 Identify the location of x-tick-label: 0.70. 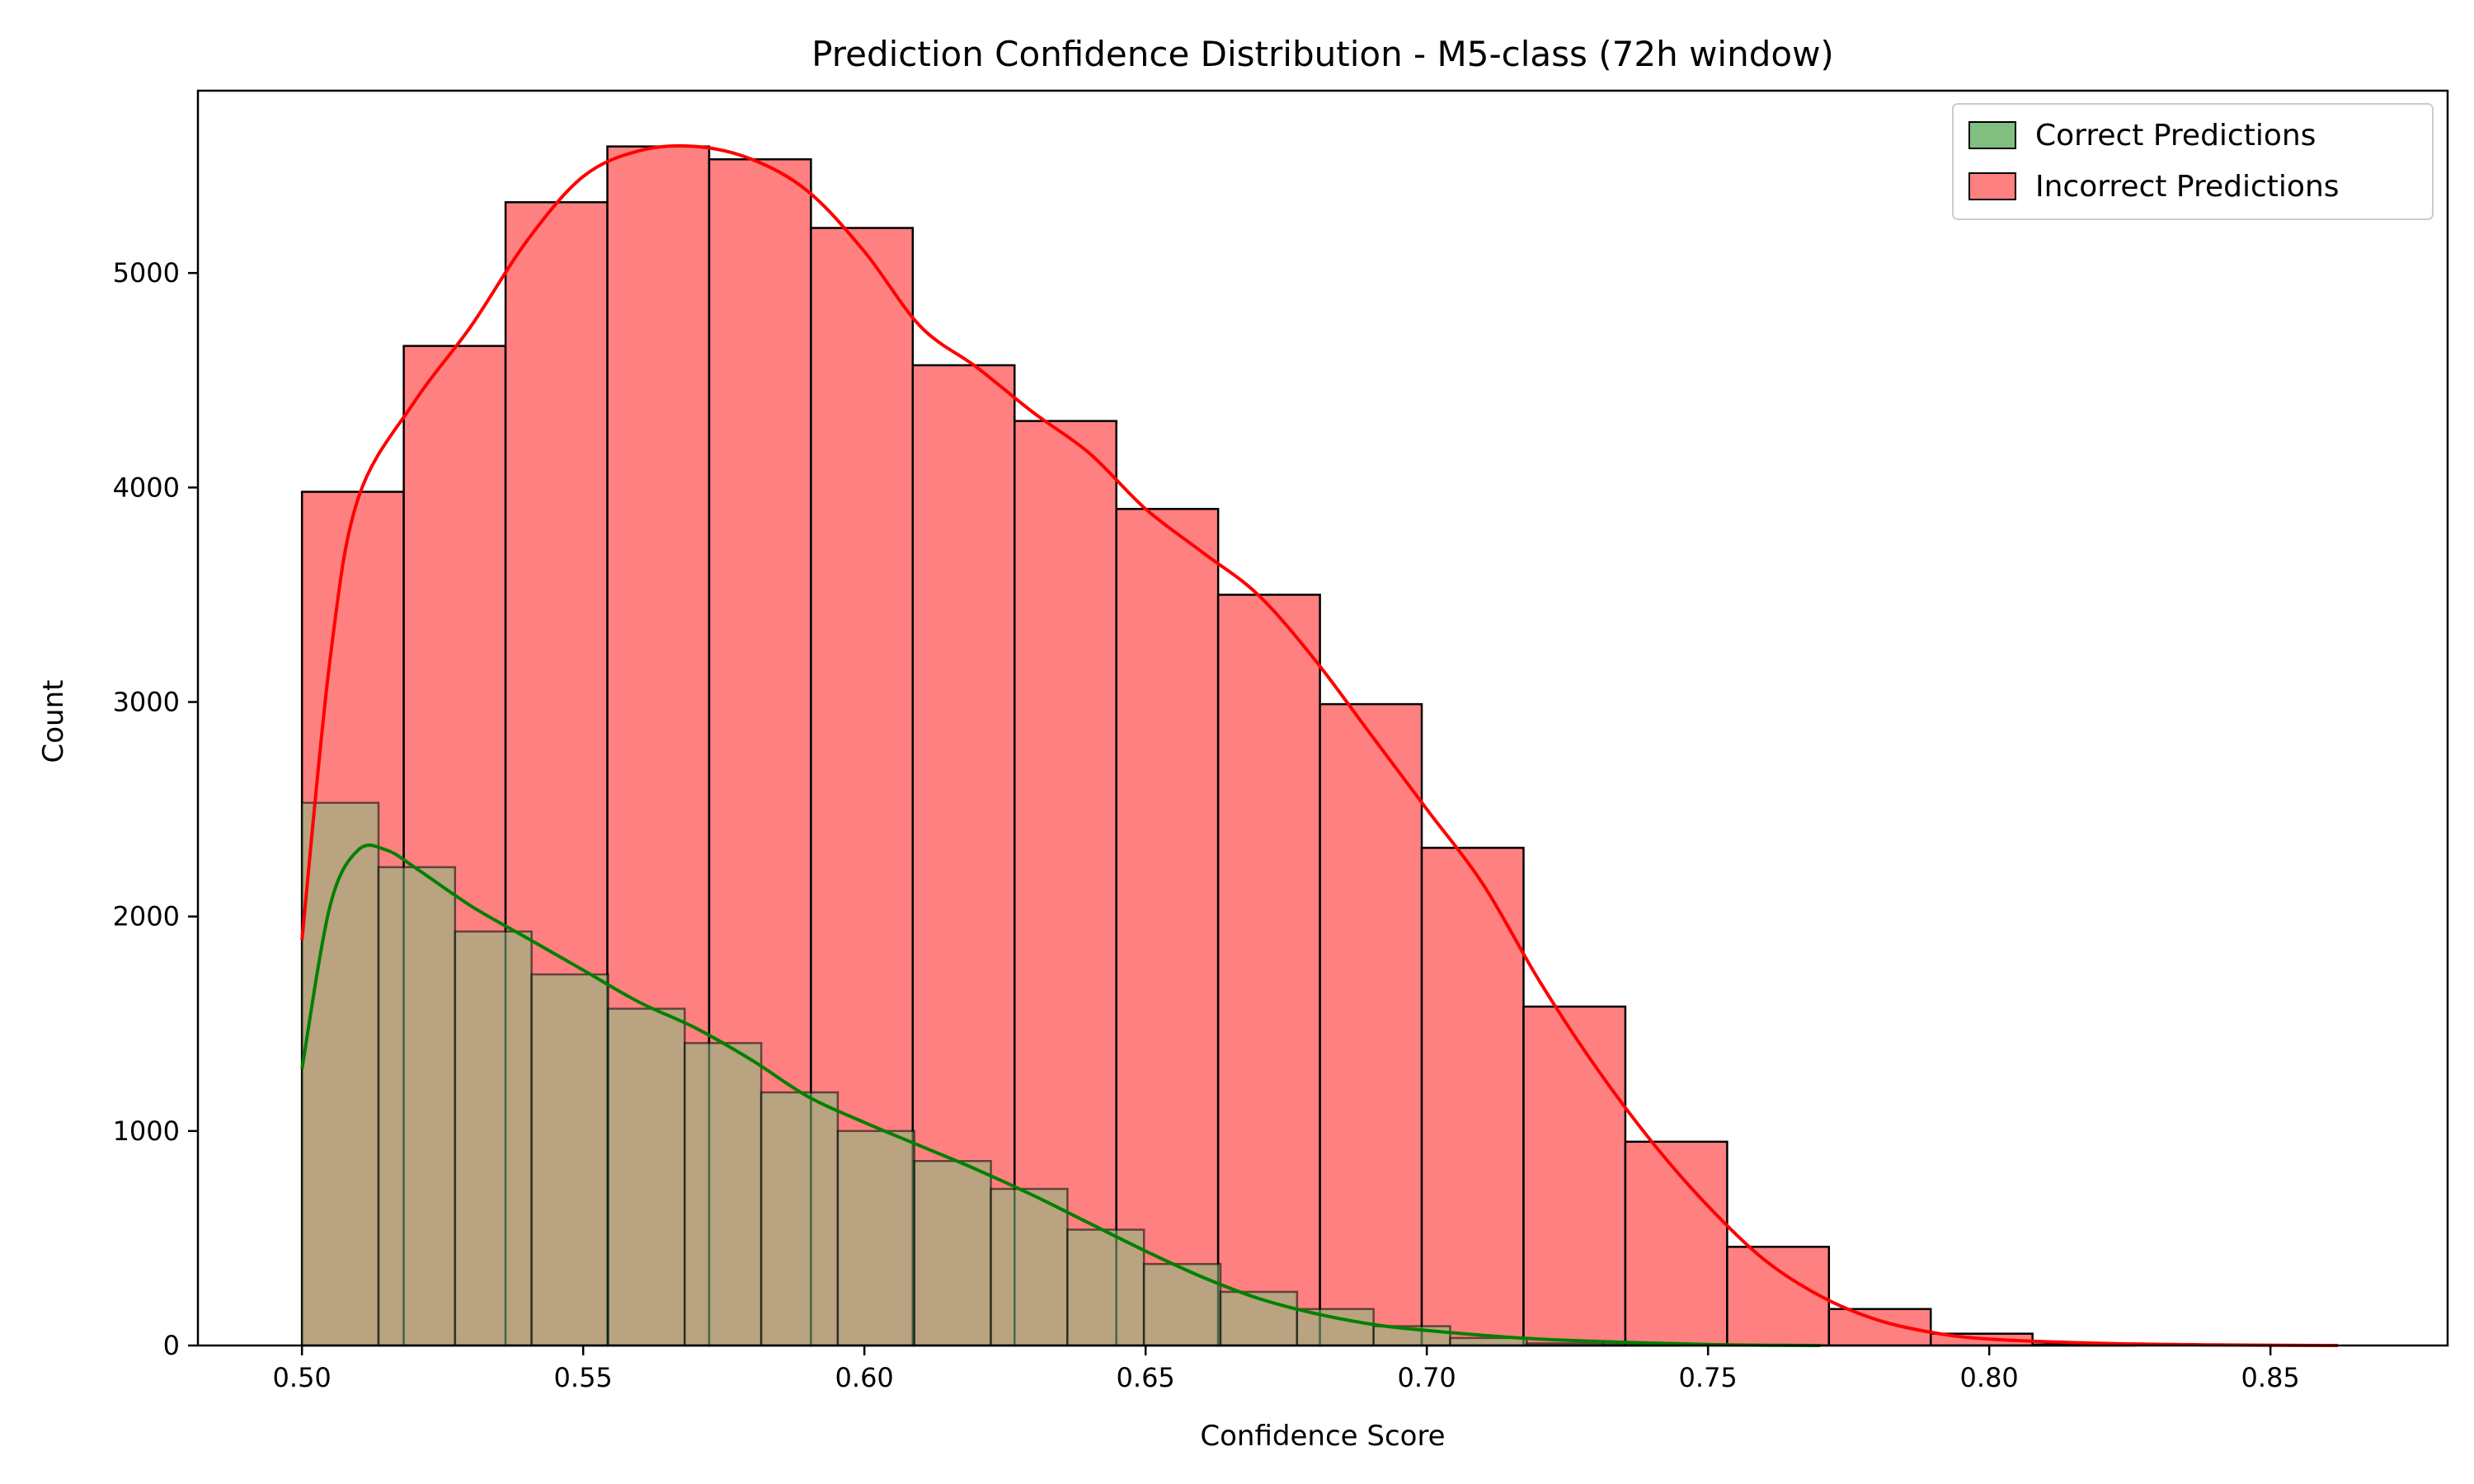
(1427, 1377).